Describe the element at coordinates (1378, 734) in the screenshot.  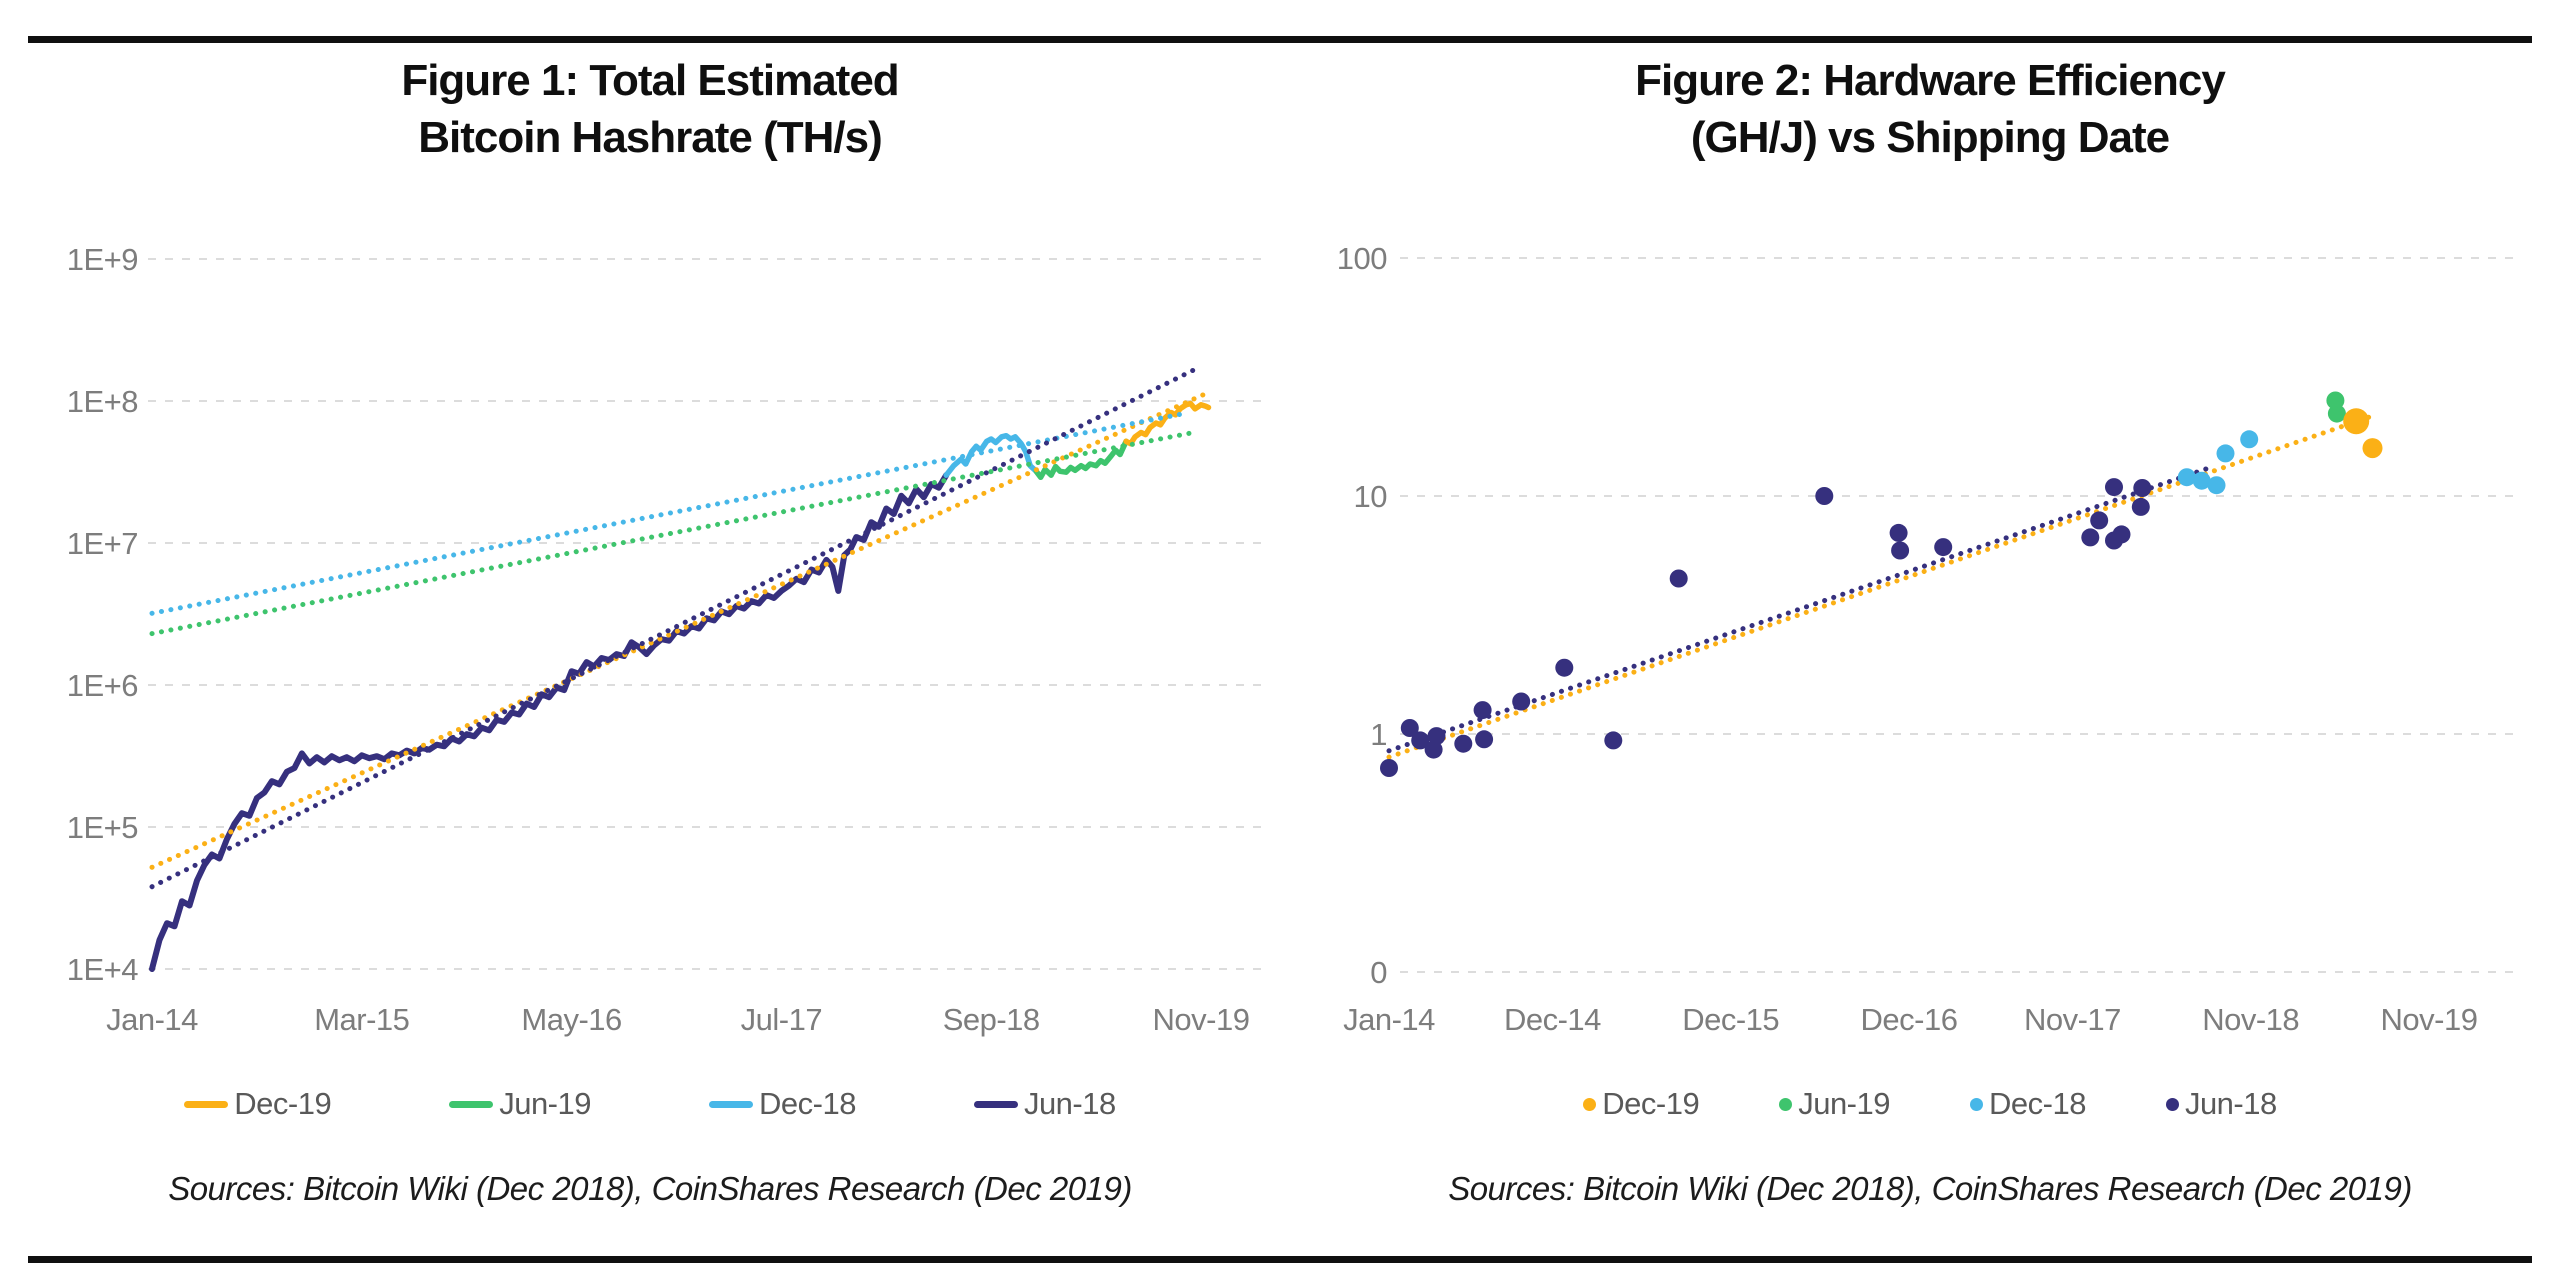
I see `figure2-y-tick-label: 1` at that location.